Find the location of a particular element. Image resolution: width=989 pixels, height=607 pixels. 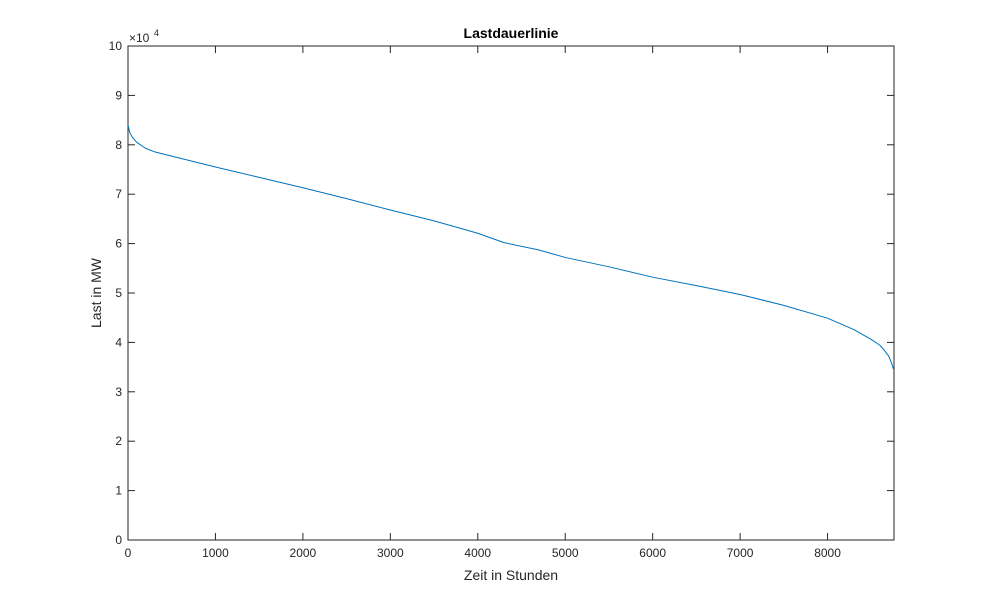

y-tick-label: 6 is located at coordinates (118, 244).